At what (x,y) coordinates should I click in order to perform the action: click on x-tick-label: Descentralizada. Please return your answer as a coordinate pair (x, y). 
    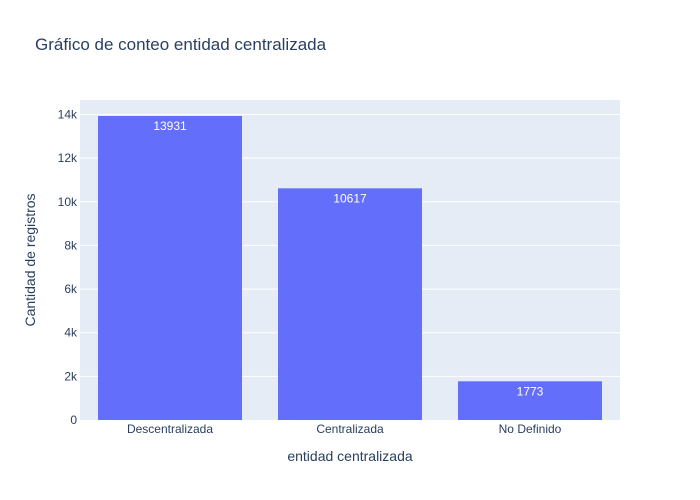
    Looking at the image, I should click on (170, 429).